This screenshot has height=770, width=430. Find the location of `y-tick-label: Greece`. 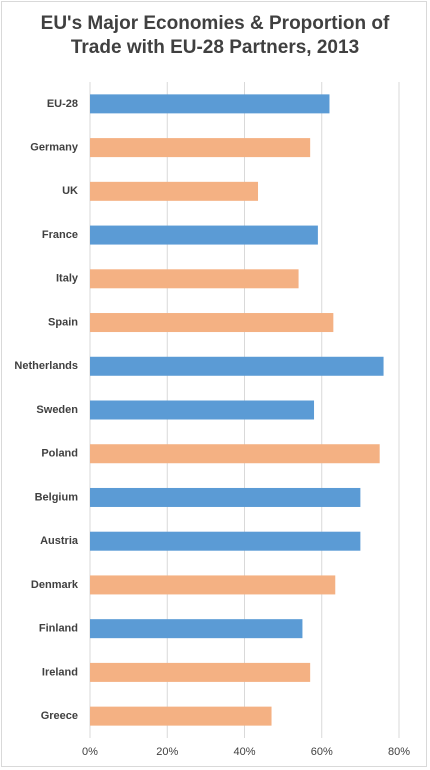

y-tick-label: Greece is located at coordinates (59, 716).